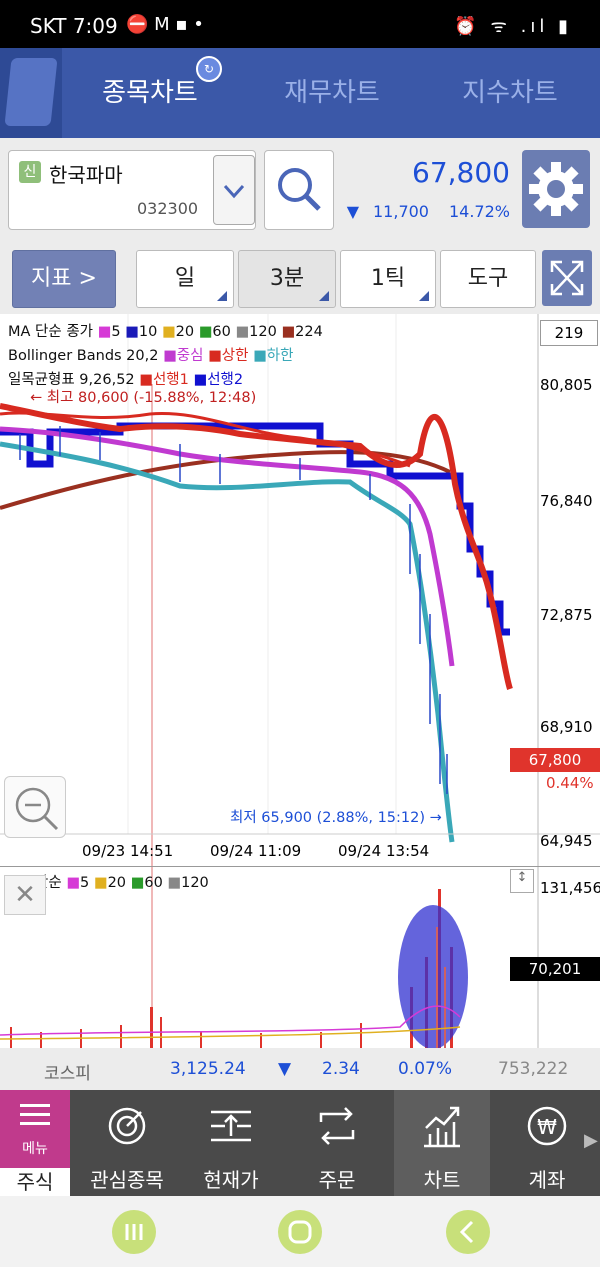 The image size is (600, 1267). Describe the element at coordinates (30, 172) in the screenshot. I see `credit-tag: 신` at that location.